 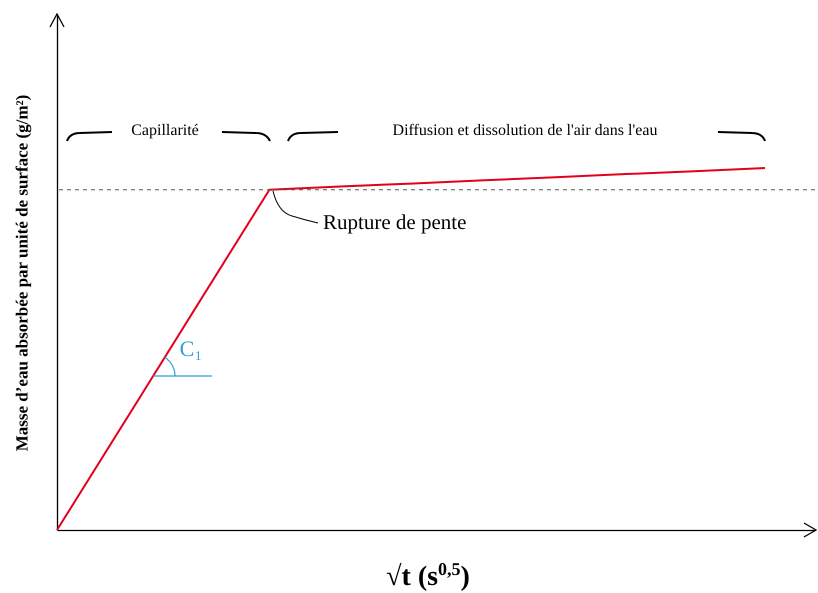 I want to click on text: Capillarité, so click(x=165, y=130).